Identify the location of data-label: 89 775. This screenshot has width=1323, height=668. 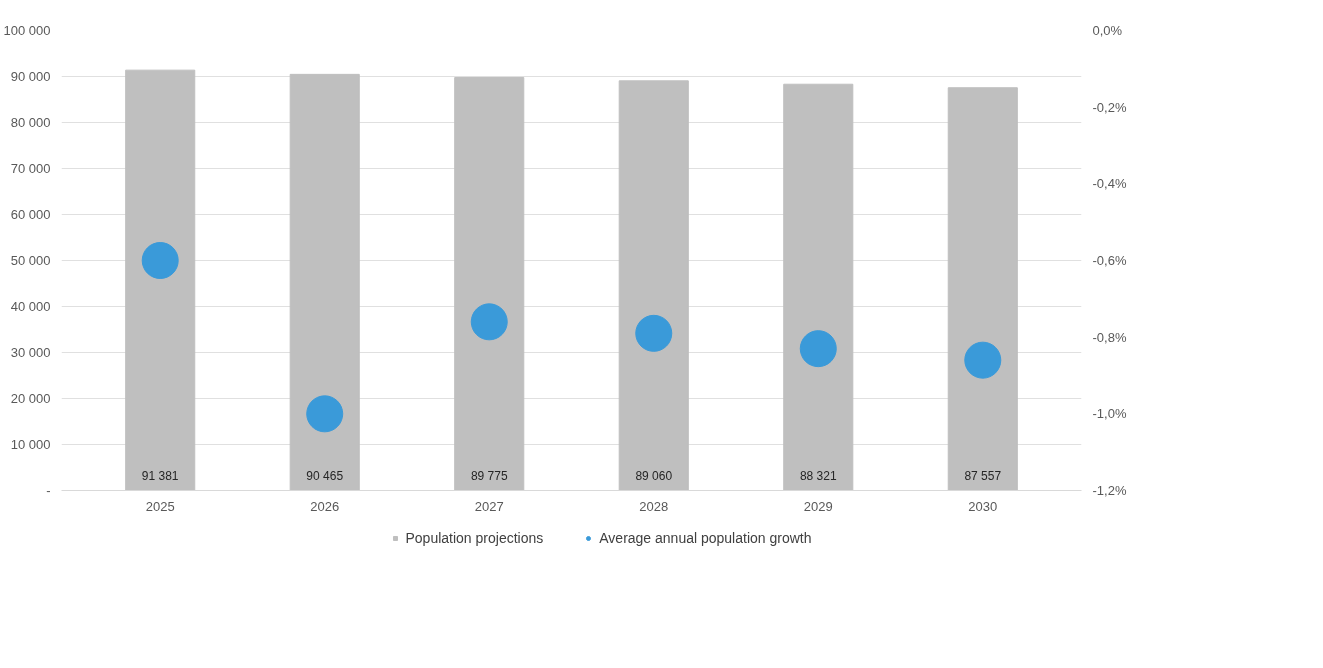
(489, 475).